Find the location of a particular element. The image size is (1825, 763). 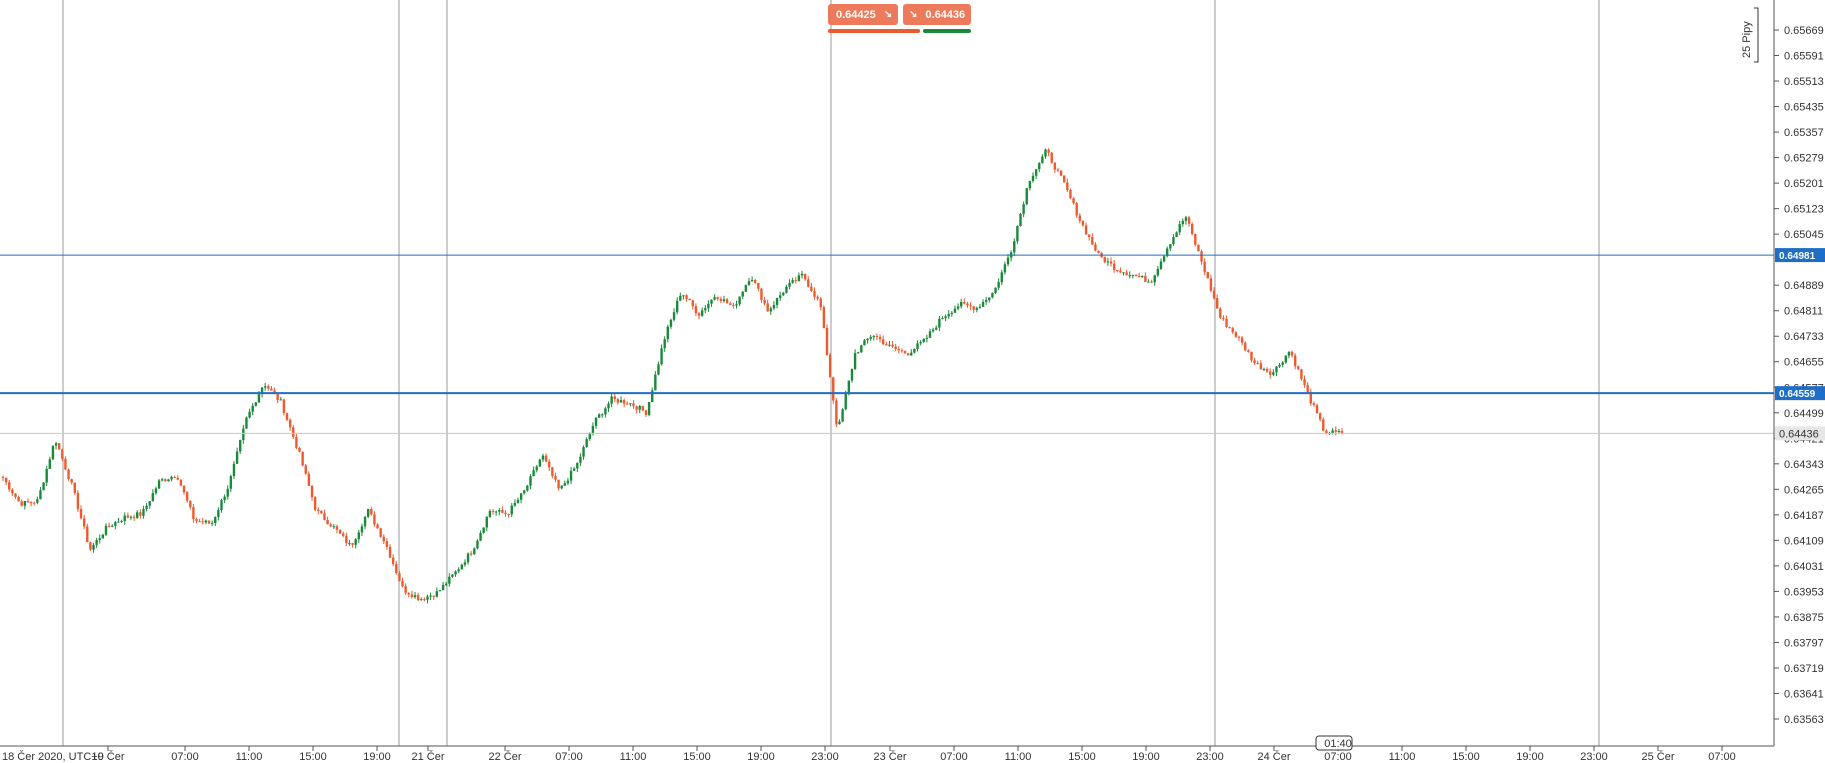

sell-quote-button: 0.64425 ↘ is located at coordinates (863, 14).